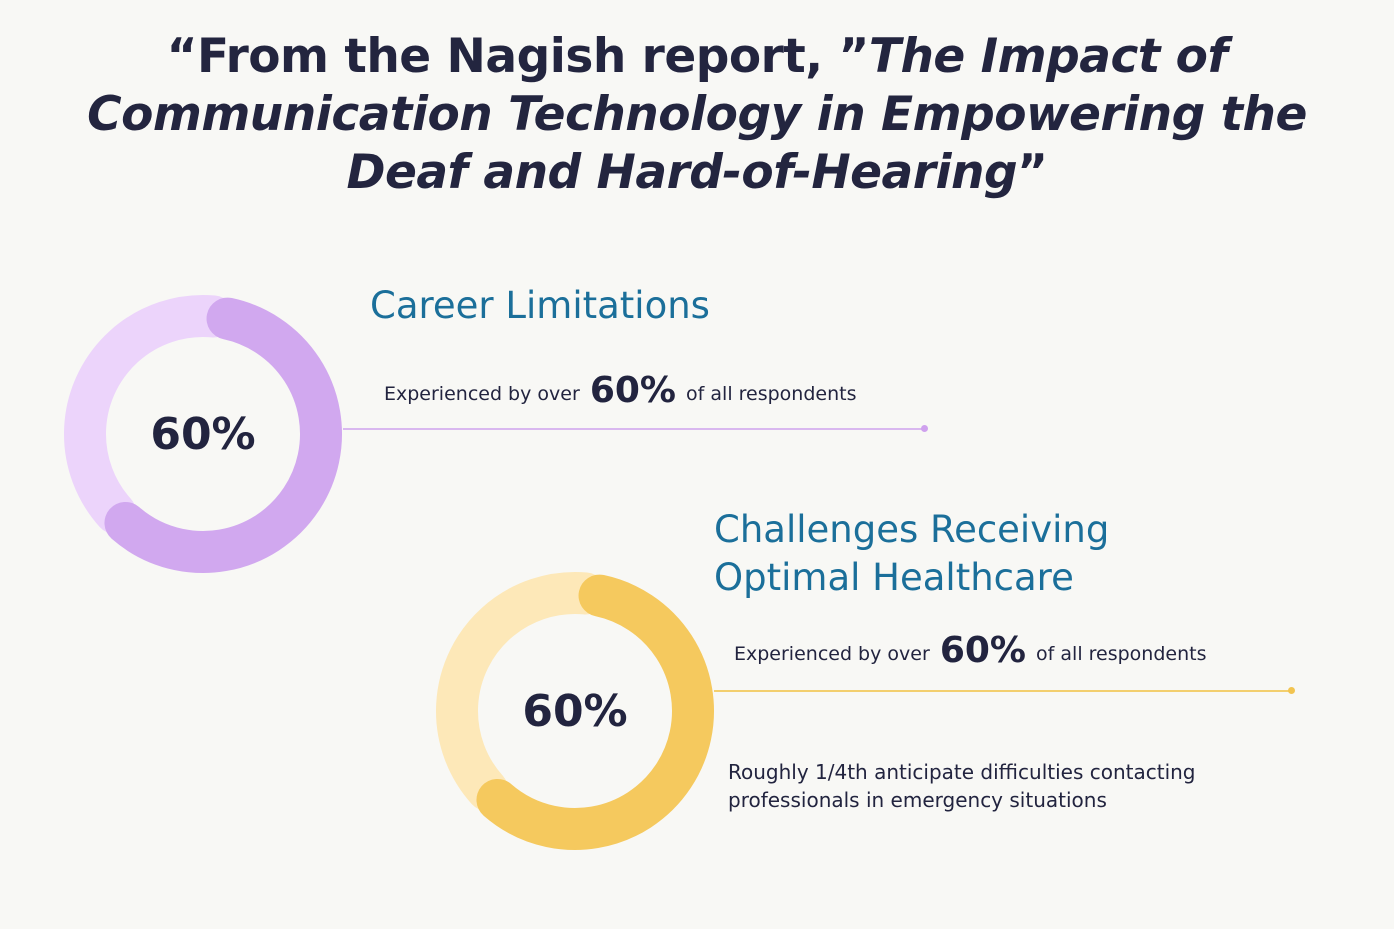  Describe the element at coordinates (832, 654) in the screenshot. I see `healthcare-stat-prefix: Experienced by over` at that location.